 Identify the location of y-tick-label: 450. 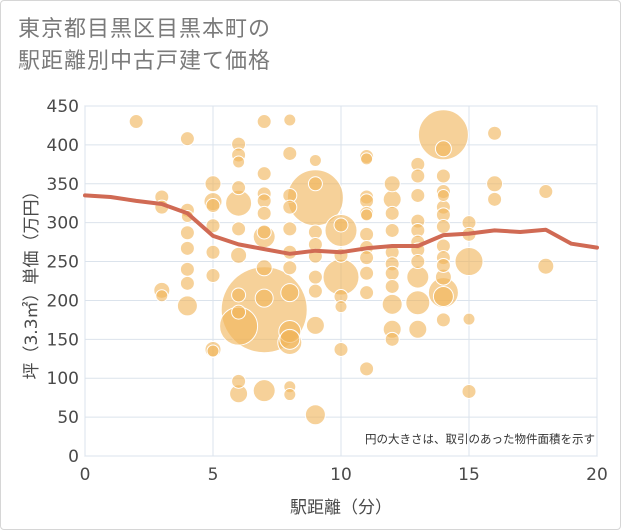
(63, 107).